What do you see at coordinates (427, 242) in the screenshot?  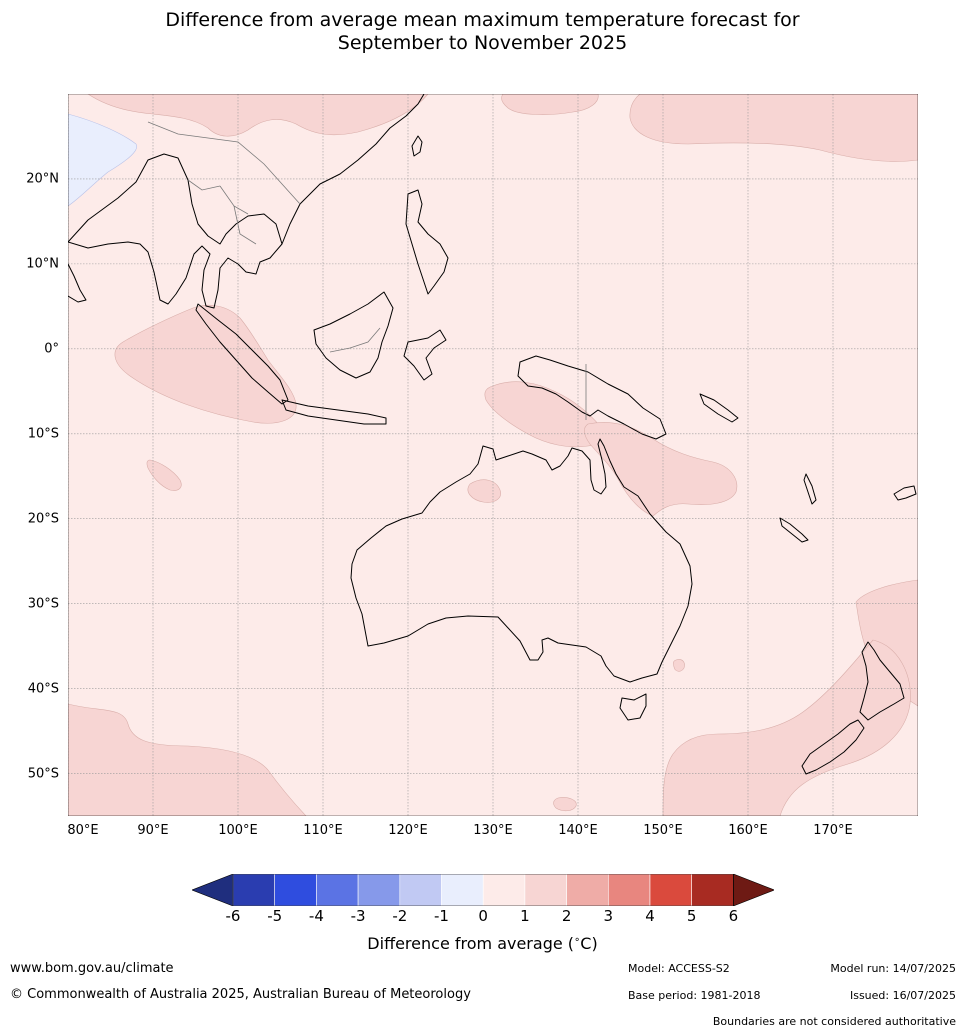 I see `coastline-philippines` at bounding box center [427, 242].